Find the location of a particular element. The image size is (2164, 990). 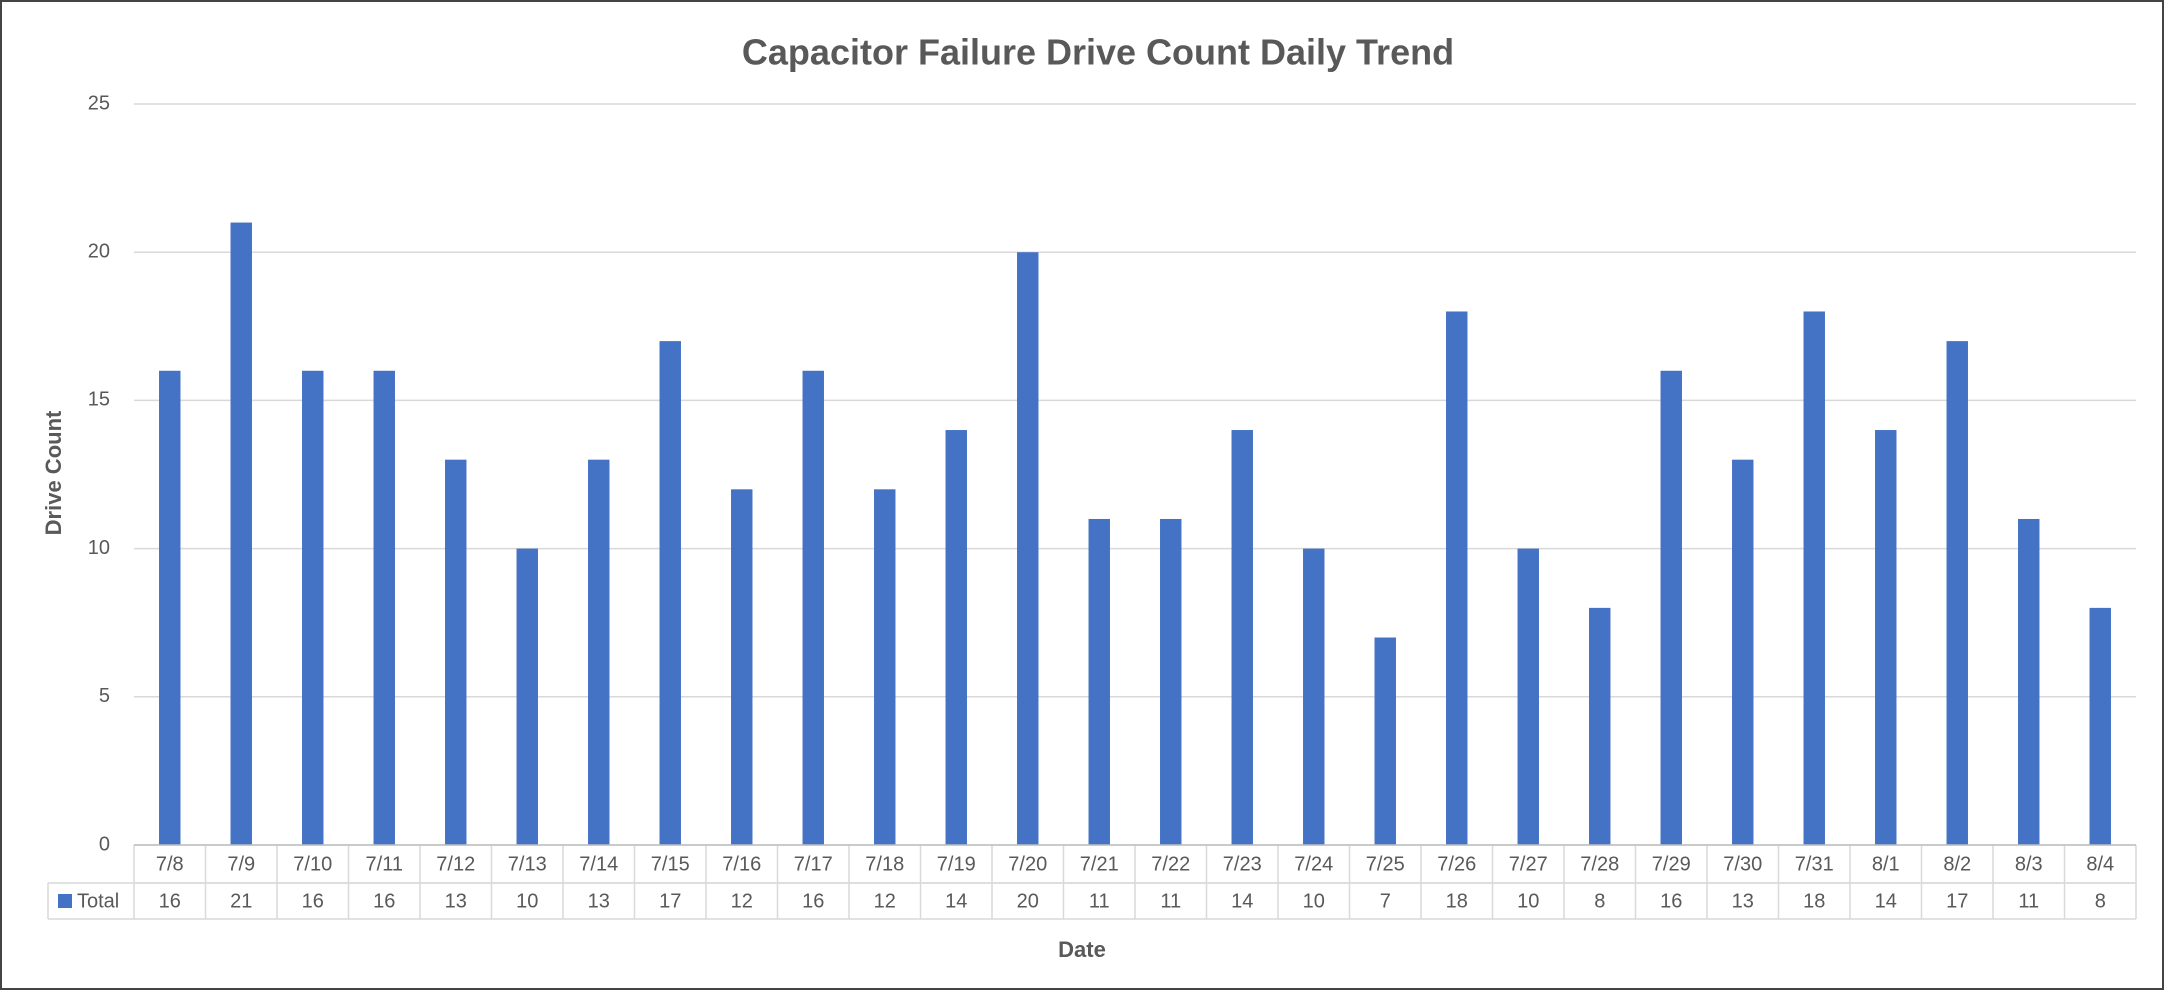

x-tick-label: 7/13 is located at coordinates (527, 864).